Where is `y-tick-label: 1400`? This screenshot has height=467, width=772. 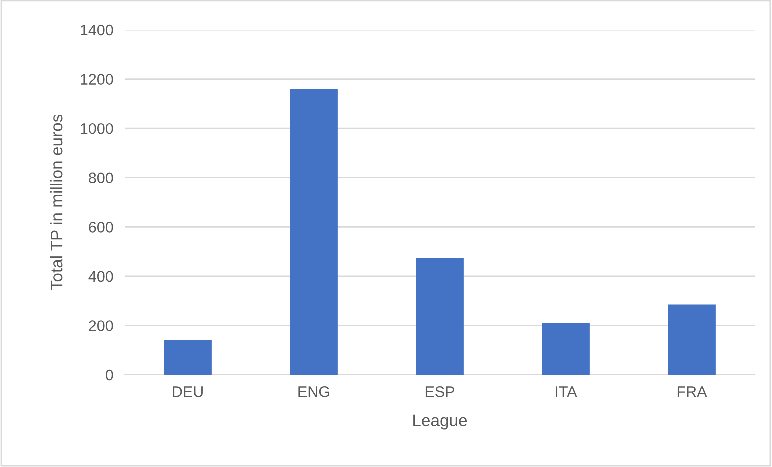
y-tick-label: 1400 is located at coordinates (97, 30).